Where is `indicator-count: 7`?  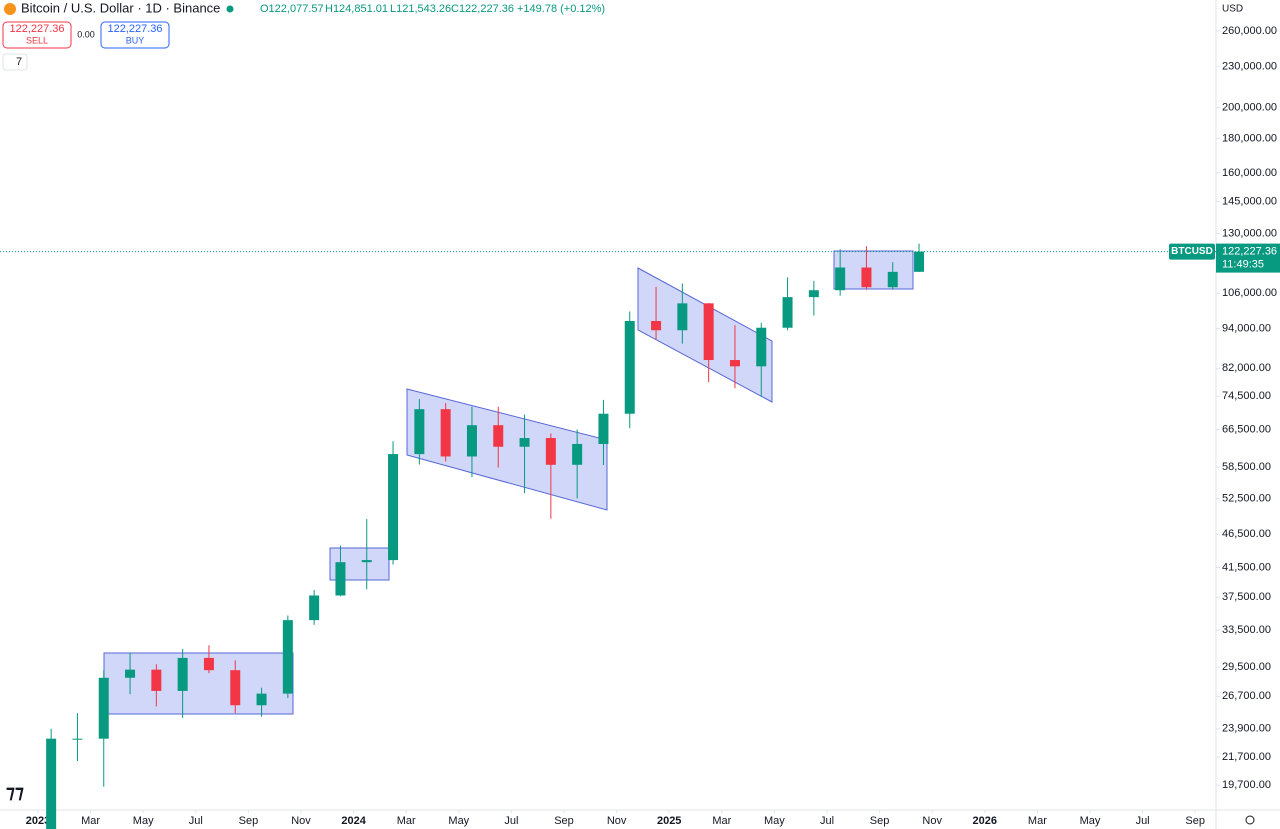 indicator-count: 7 is located at coordinates (19, 62).